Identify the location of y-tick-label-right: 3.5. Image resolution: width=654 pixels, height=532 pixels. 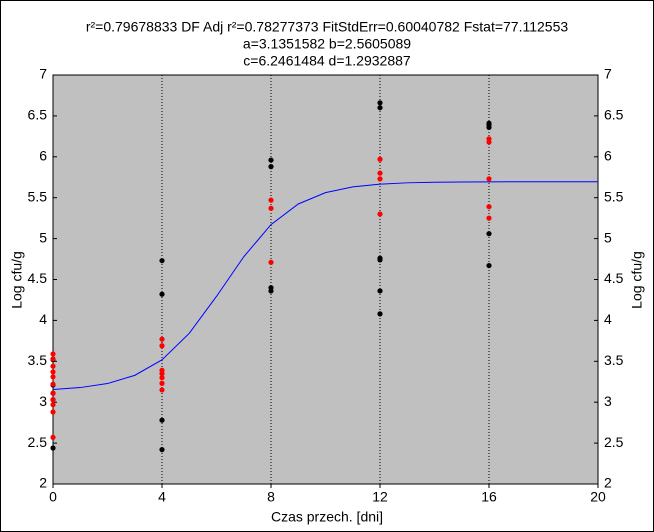
(614, 360).